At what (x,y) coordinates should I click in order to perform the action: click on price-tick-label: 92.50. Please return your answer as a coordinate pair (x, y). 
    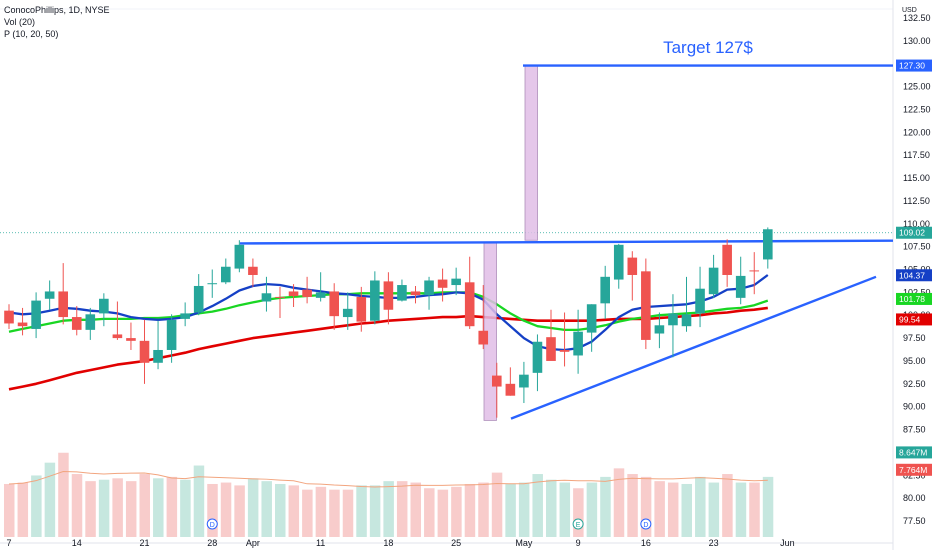
    Looking at the image, I should click on (914, 384).